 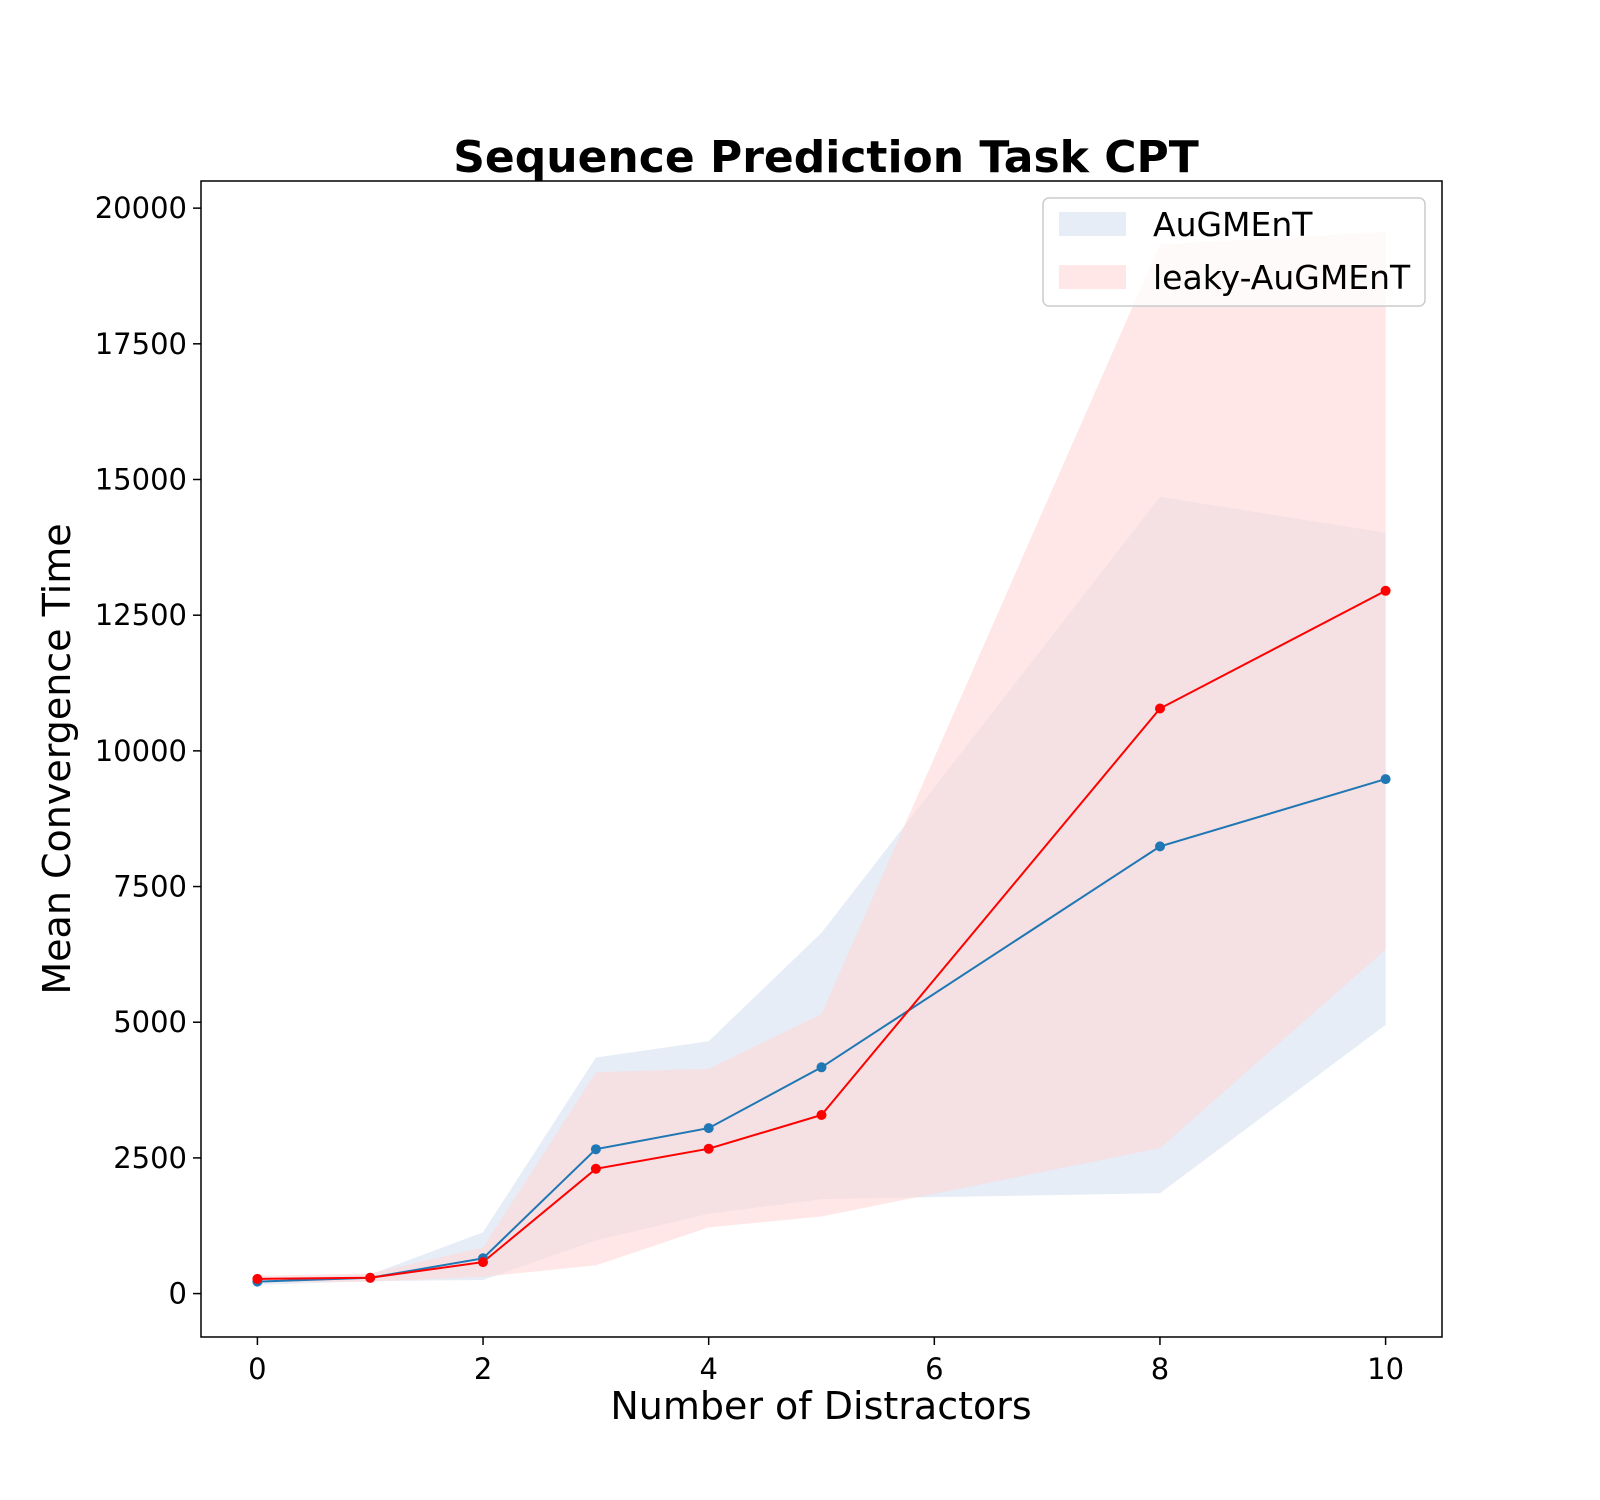 I want to click on x-tick-label: 2, so click(x=483, y=1369).